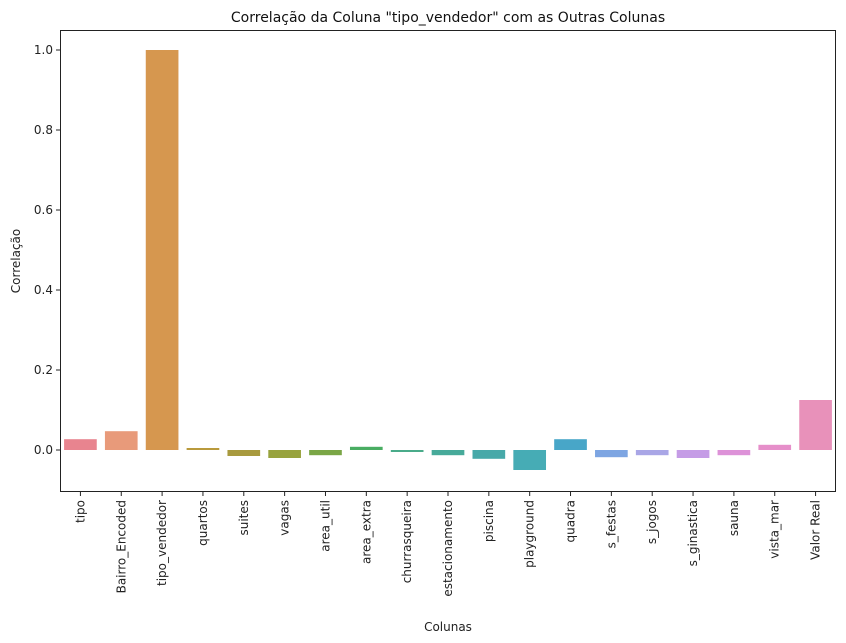  I want to click on bar-suites, so click(244, 453).